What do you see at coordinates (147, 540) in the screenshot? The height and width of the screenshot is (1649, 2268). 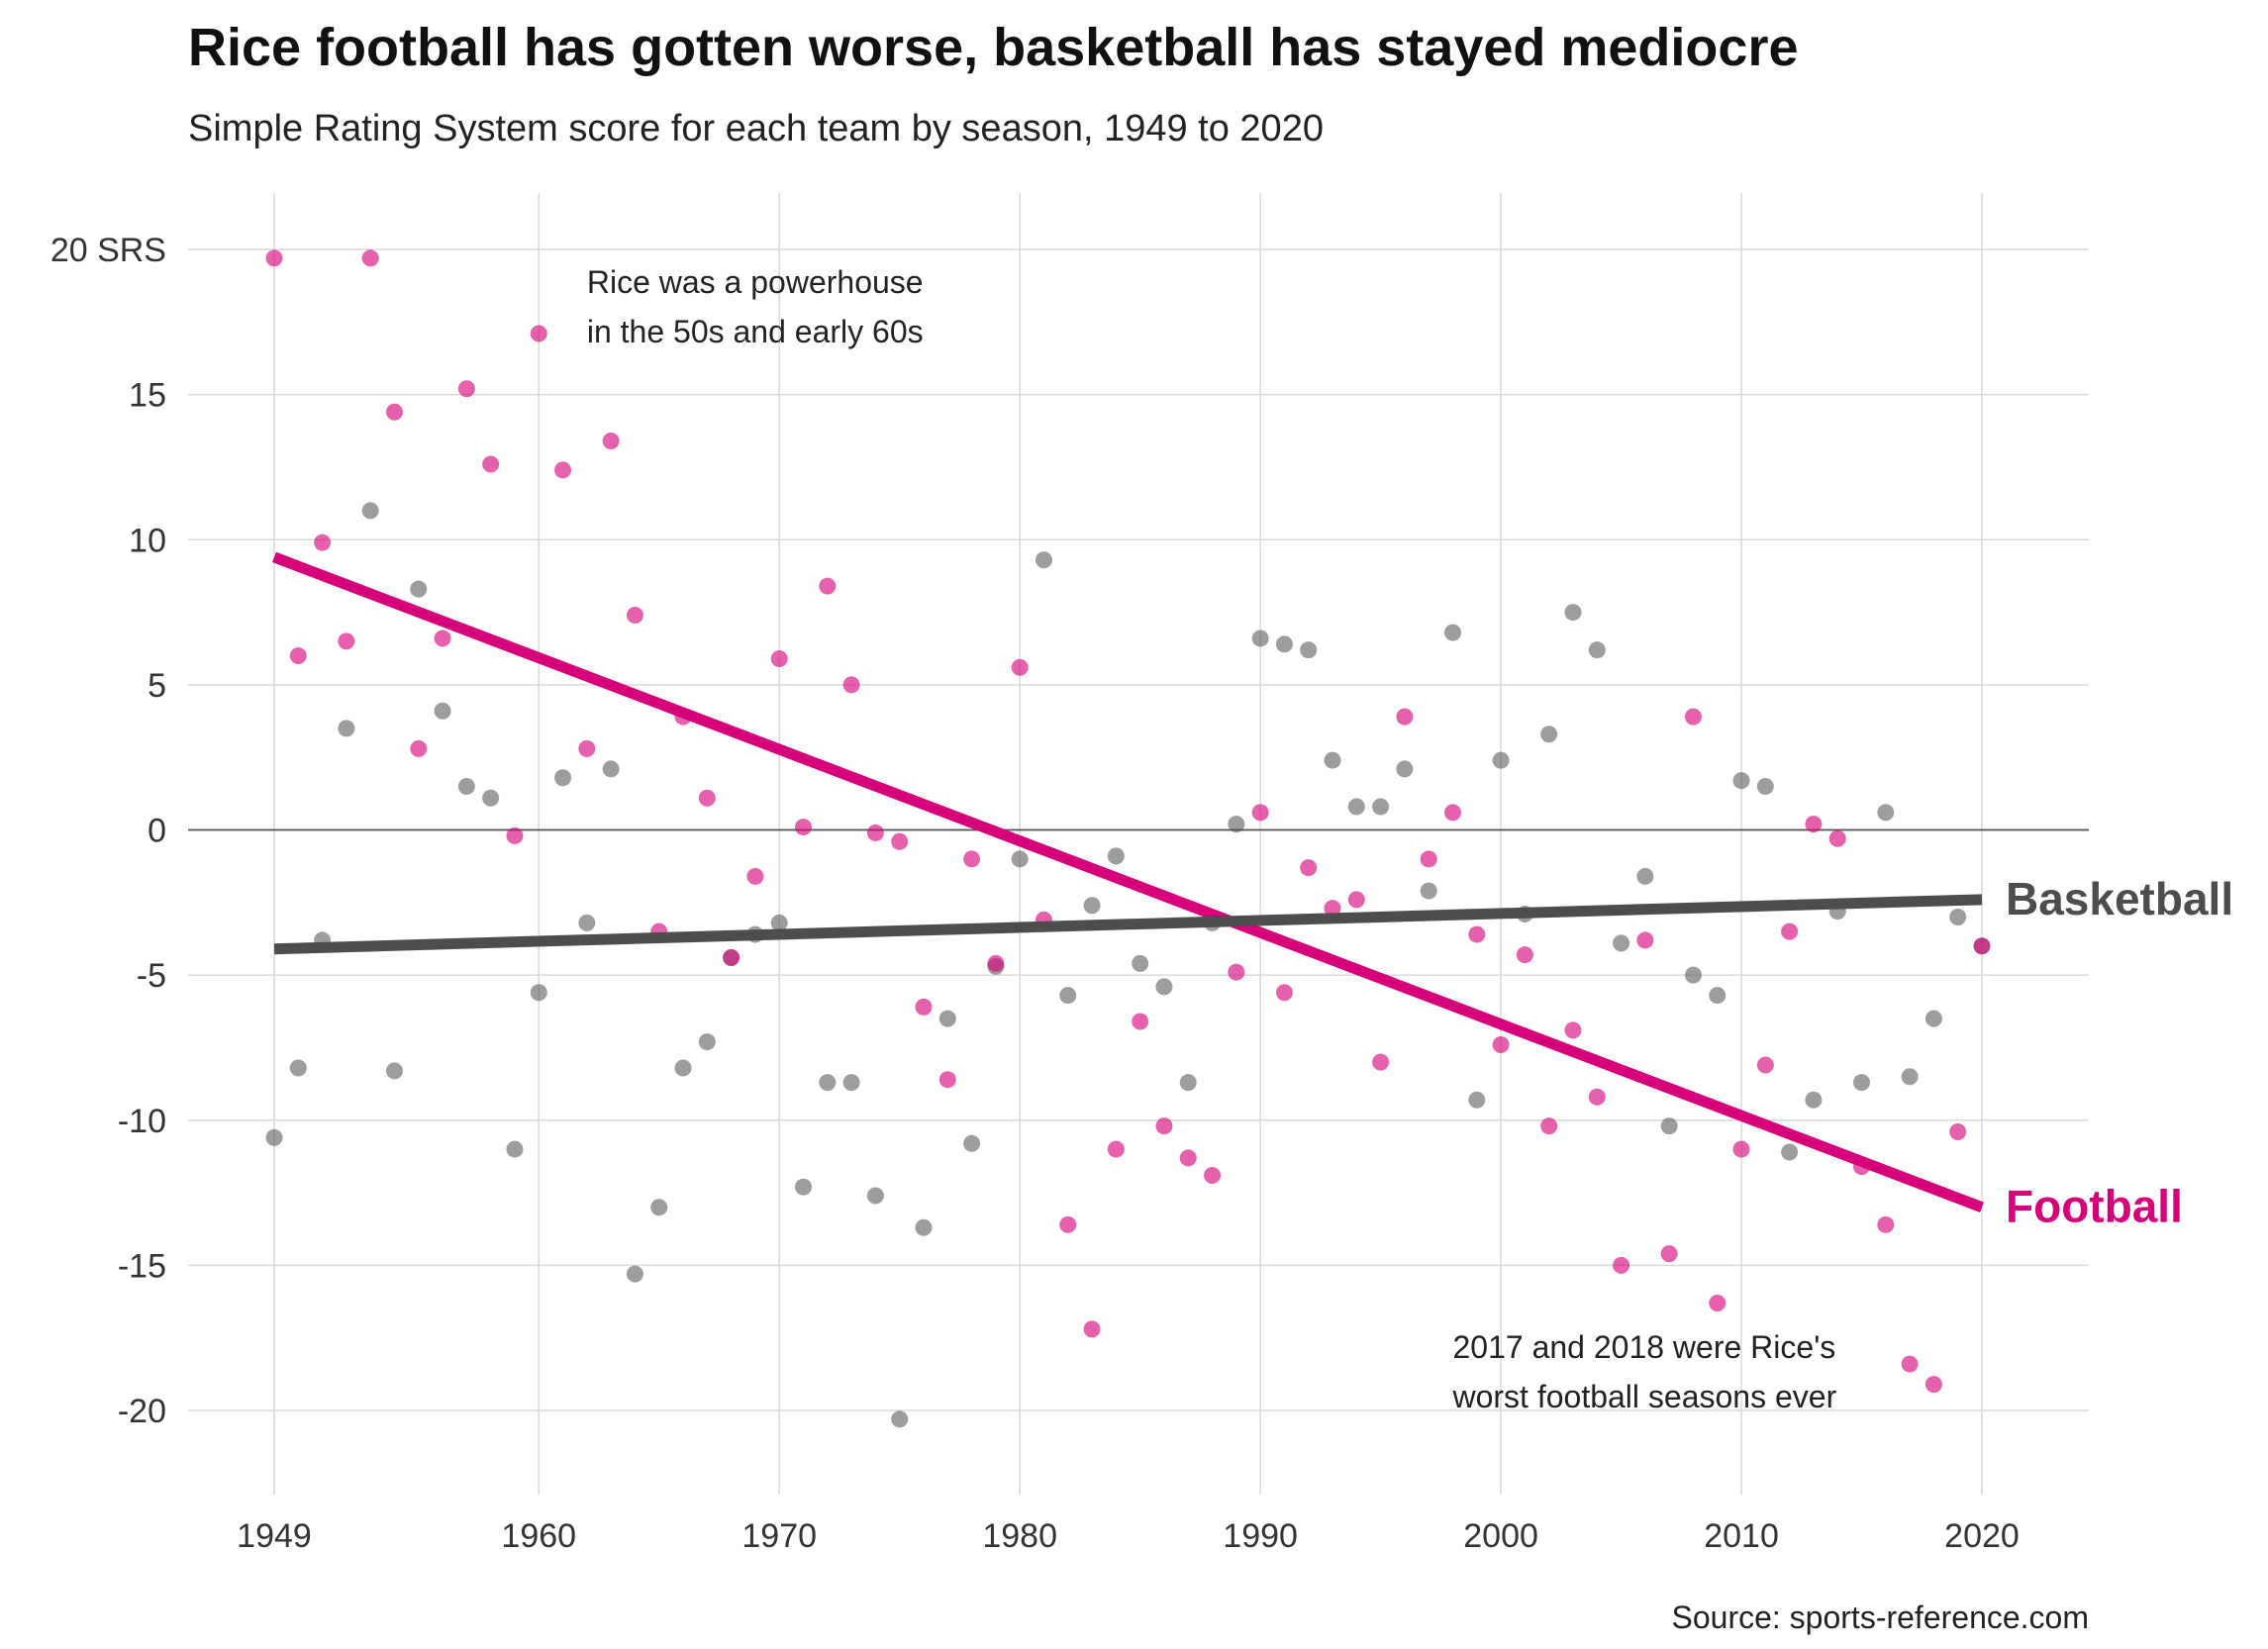 I see `y-tick-label: 10` at bounding box center [147, 540].